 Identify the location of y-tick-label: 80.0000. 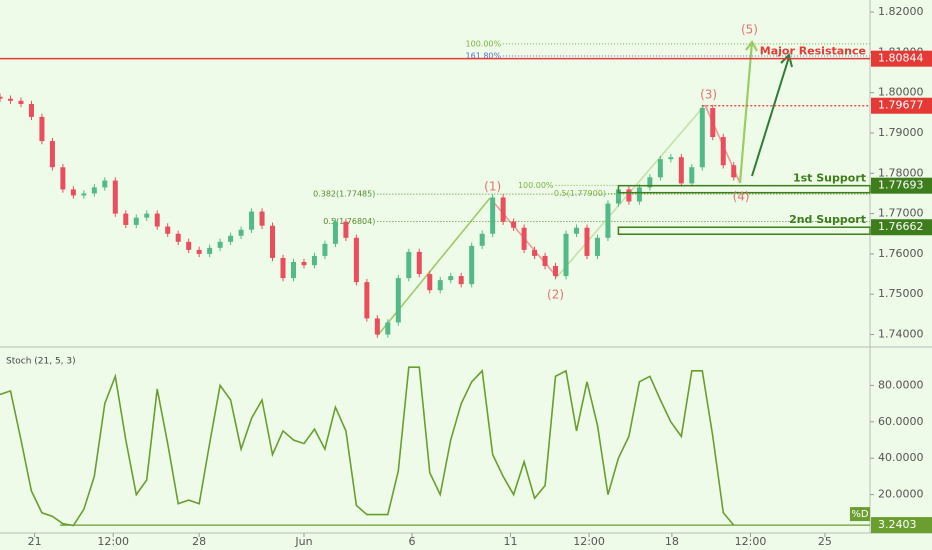
(901, 384).